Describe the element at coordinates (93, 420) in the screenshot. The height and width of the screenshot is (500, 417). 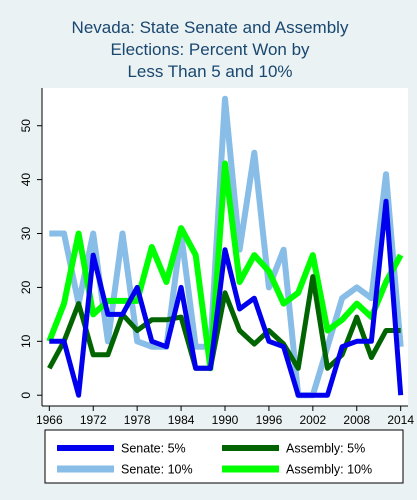
I see `x-tick-label: 1972` at that location.